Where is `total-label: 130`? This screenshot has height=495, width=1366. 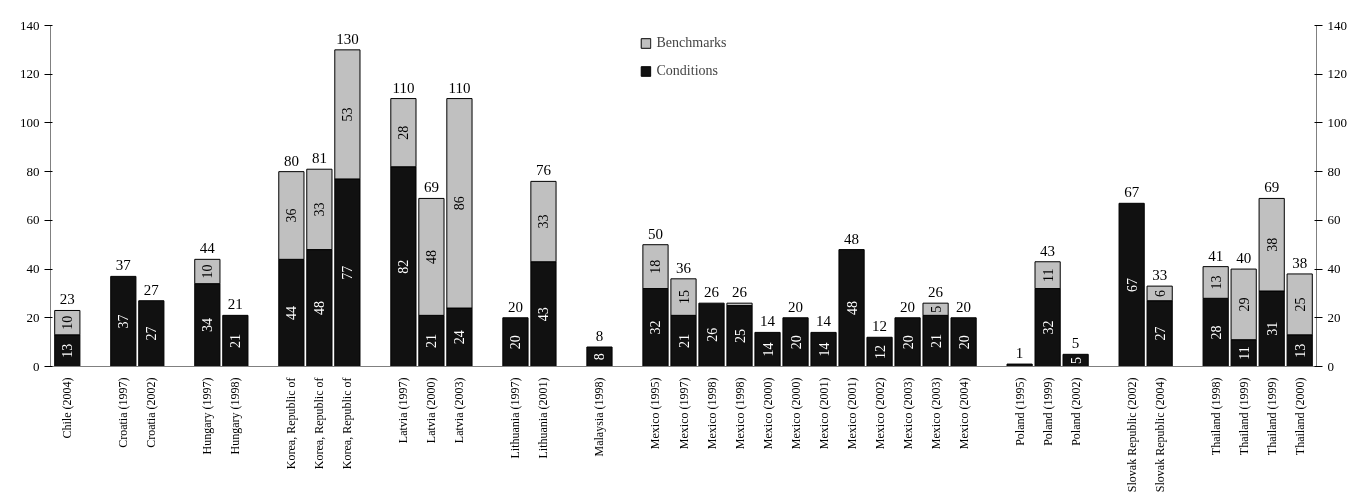
total-label: 130 is located at coordinates (347, 38).